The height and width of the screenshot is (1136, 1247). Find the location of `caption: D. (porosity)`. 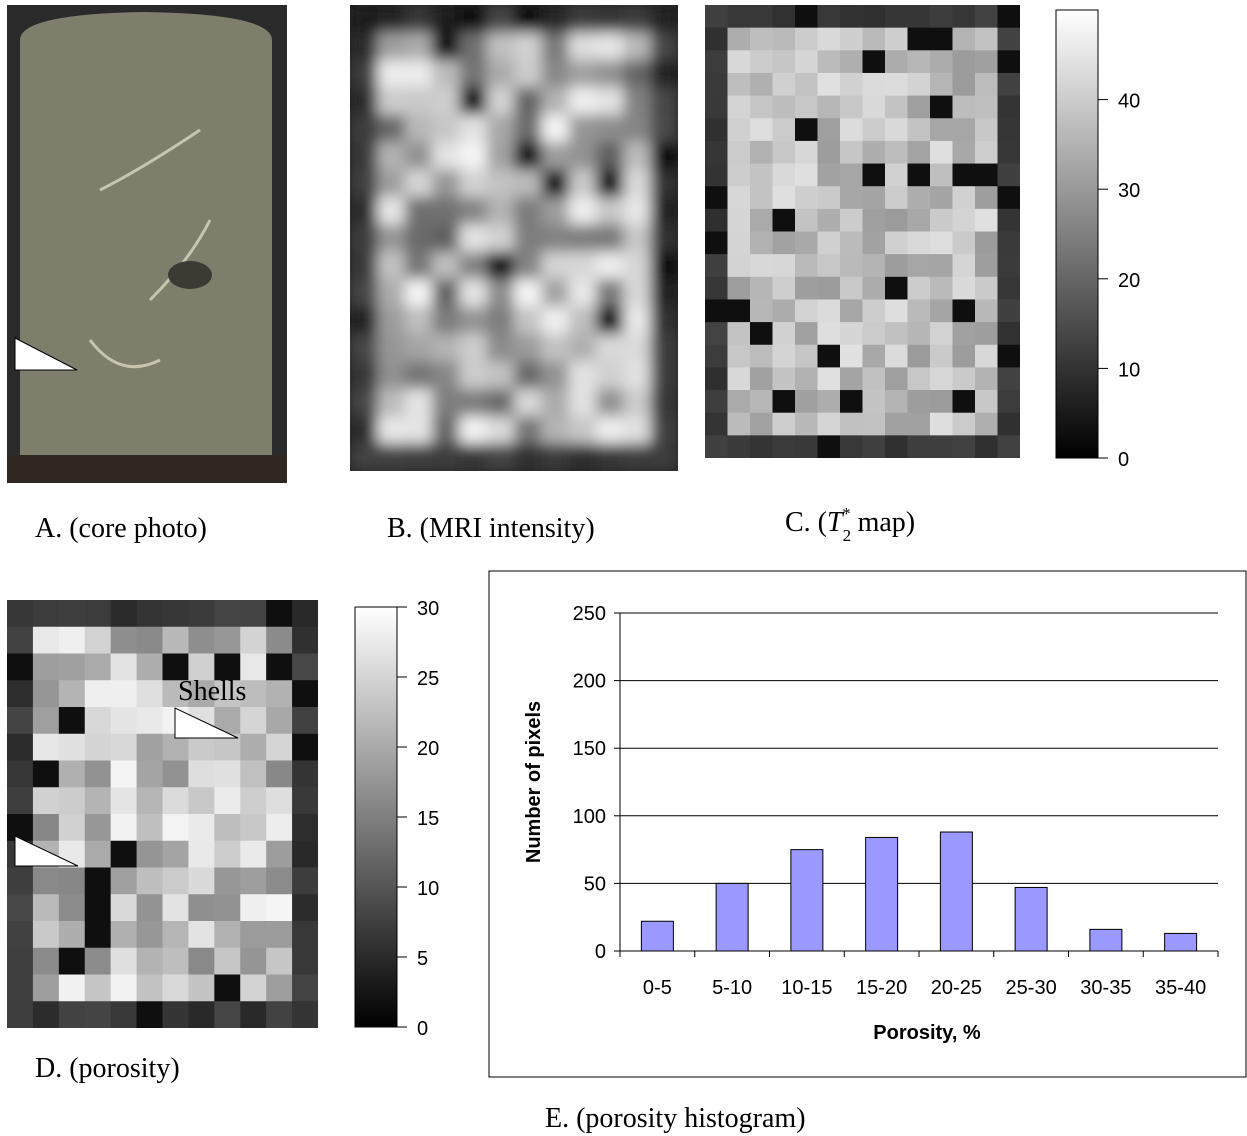

caption: D. (porosity) is located at coordinates (107, 1068).